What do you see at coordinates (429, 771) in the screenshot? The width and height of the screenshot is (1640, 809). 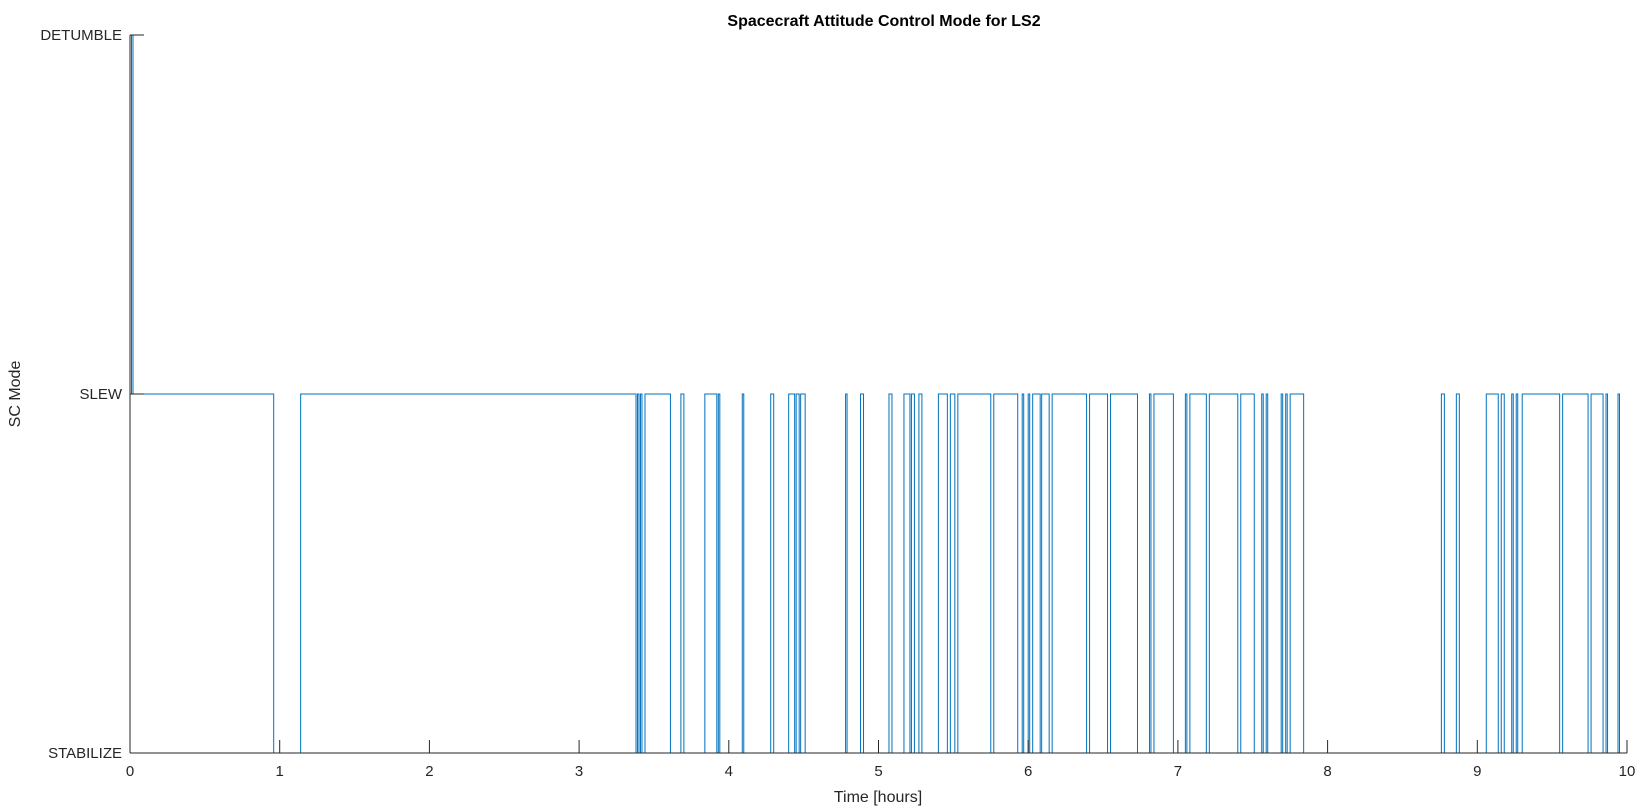 I see `x-tick-label: 2` at bounding box center [429, 771].